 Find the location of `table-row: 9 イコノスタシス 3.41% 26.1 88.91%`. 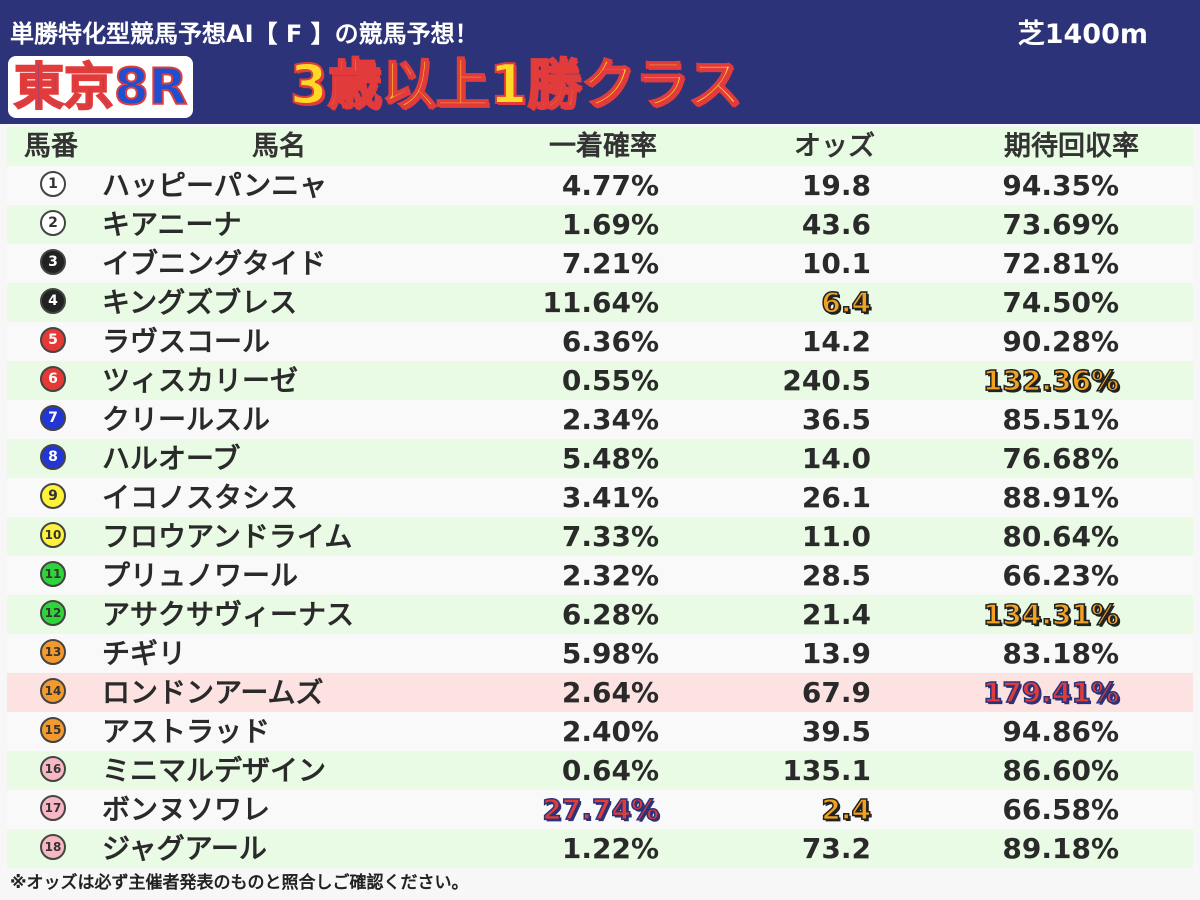

table-row: 9 イコノスタシス 3.41% 26.1 88.91% is located at coordinates (600, 497).